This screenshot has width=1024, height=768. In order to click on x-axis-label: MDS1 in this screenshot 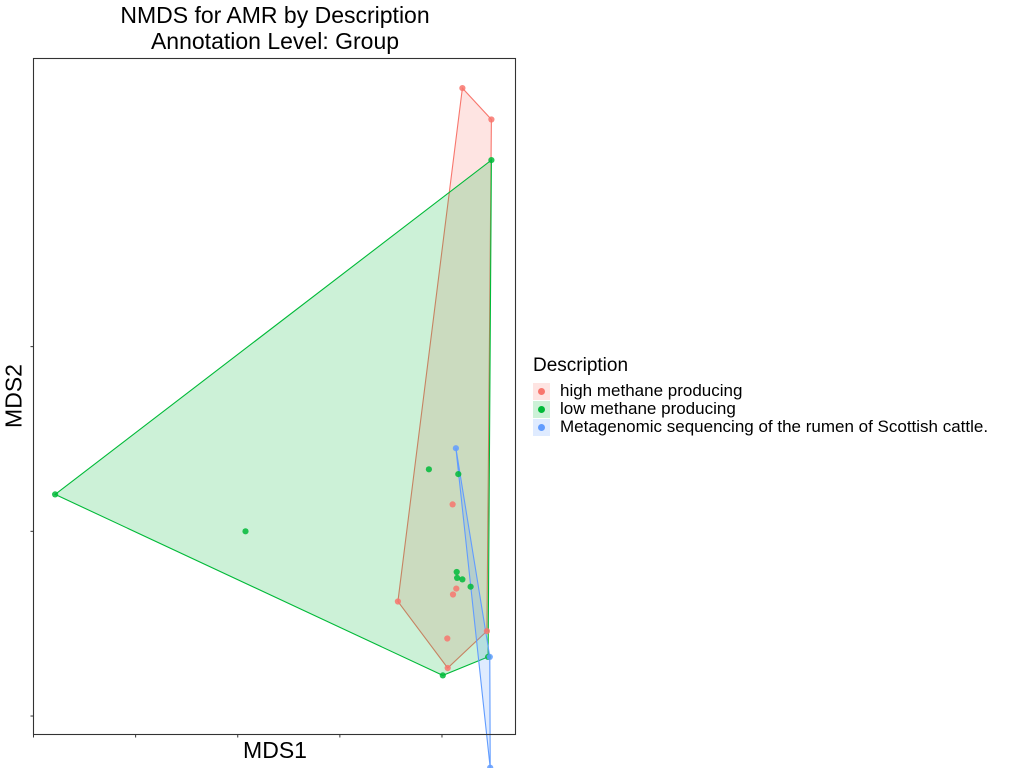, I will do `click(275, 750)`.